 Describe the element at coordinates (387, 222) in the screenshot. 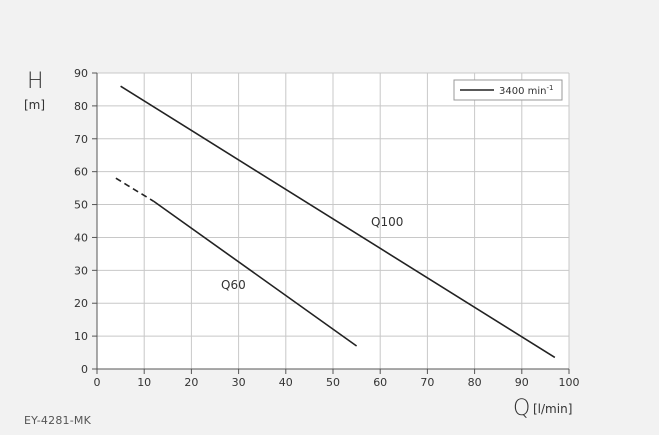

I see `series-label-q100: Q100` at that location.